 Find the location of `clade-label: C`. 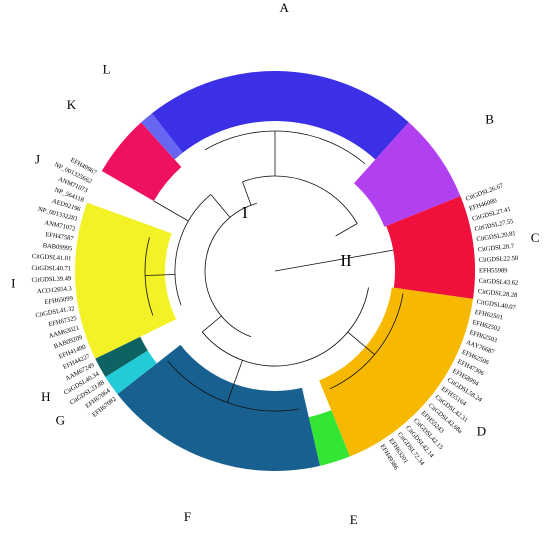

clade-label: C is located at coordinates (535, 237).